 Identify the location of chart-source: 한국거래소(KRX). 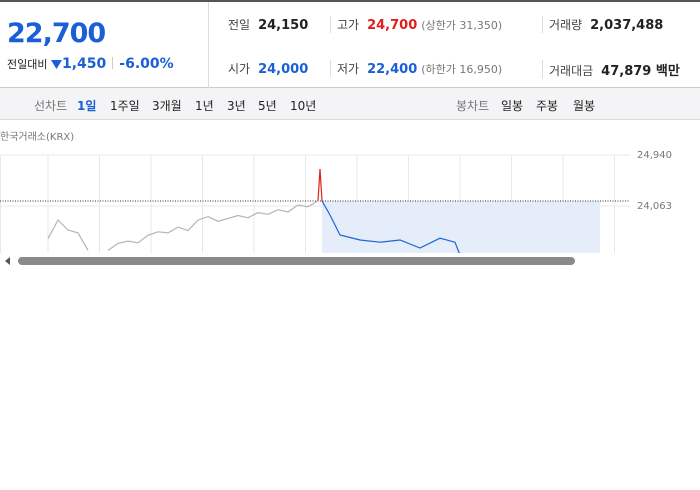
(37, 137).